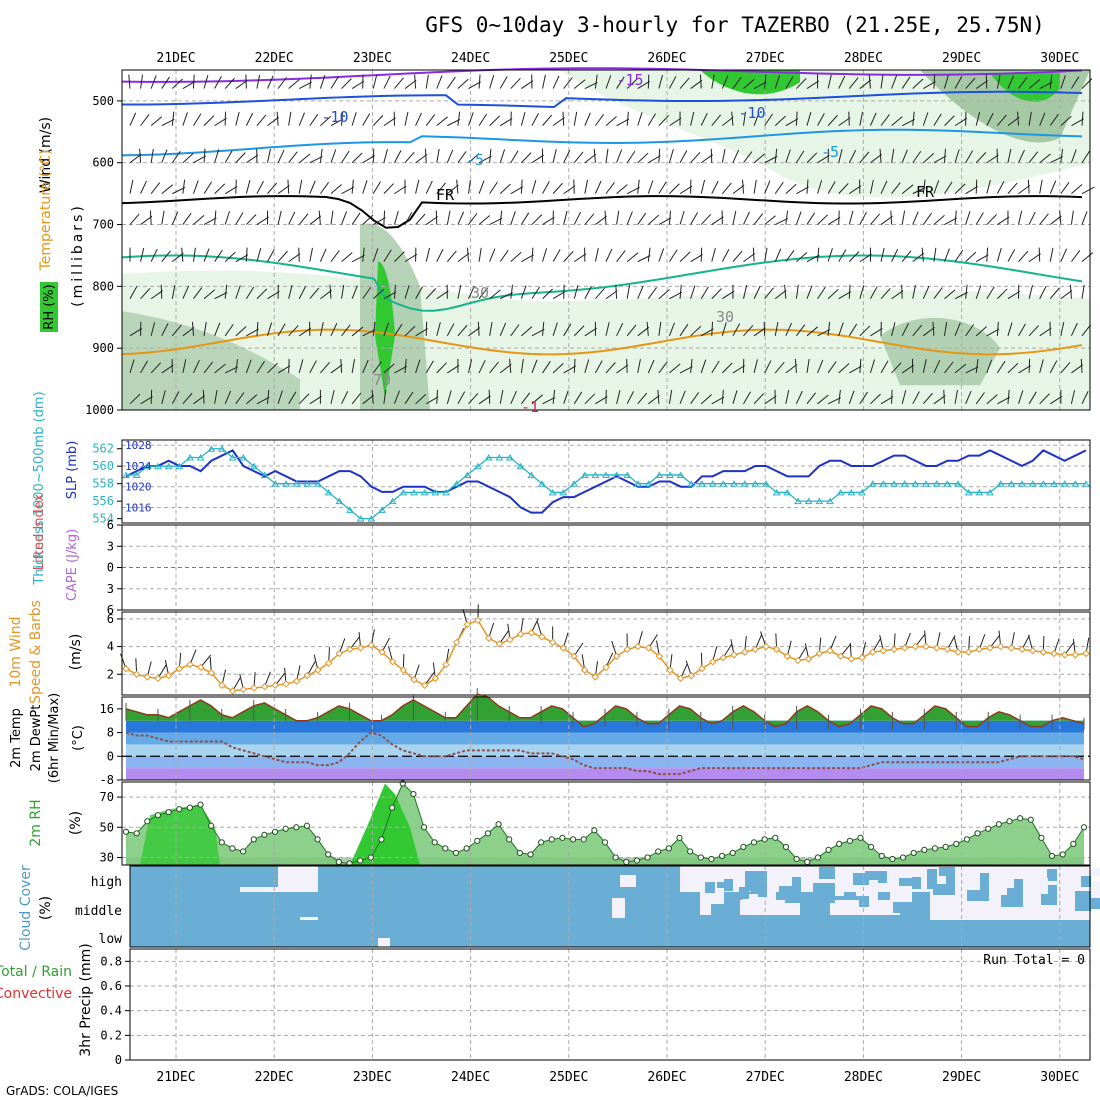 This screenshot has width=1100, height=1100. Describe the element at coordinates (605, 753) in the screenshot. I see `dewpoint-line` at that location.